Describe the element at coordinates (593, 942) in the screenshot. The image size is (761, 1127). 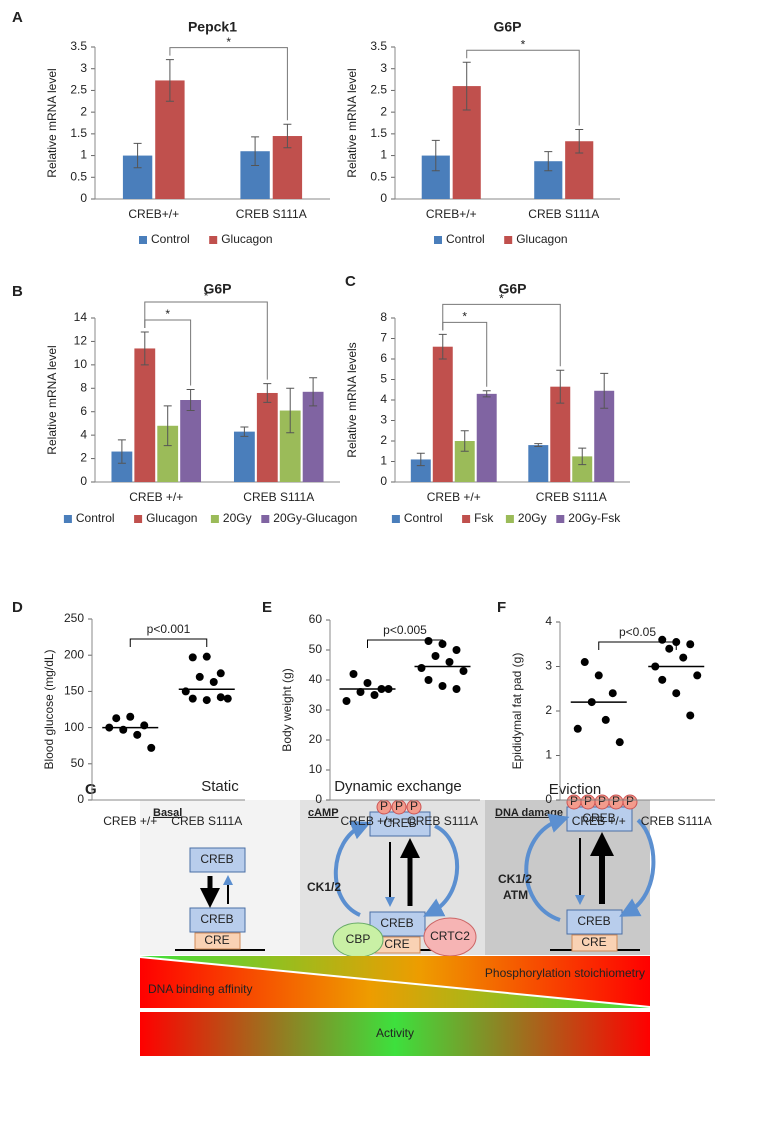
I see `cre-text: CRE` at that location.